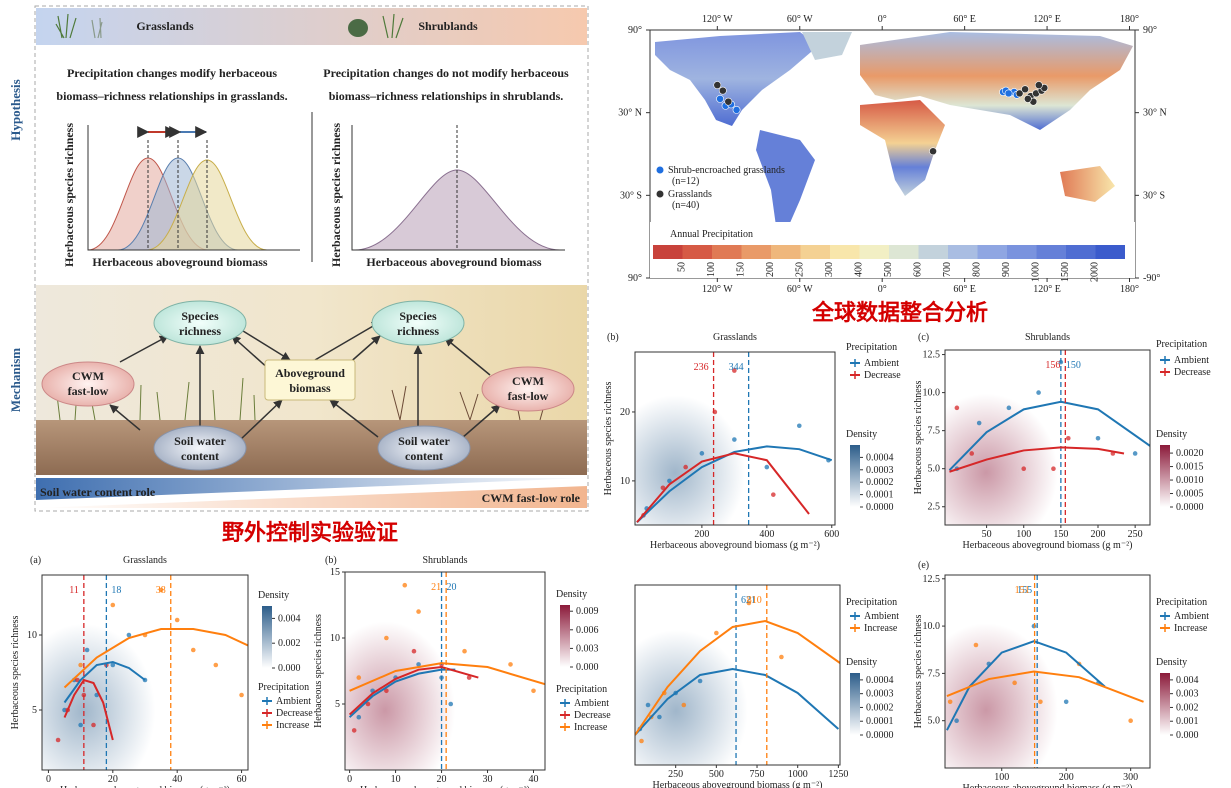  What do you see at coordinates (1190, 480) in the screenshot?
I see `density-tick-label: 0.0010` at bounding box center [1190, 480].